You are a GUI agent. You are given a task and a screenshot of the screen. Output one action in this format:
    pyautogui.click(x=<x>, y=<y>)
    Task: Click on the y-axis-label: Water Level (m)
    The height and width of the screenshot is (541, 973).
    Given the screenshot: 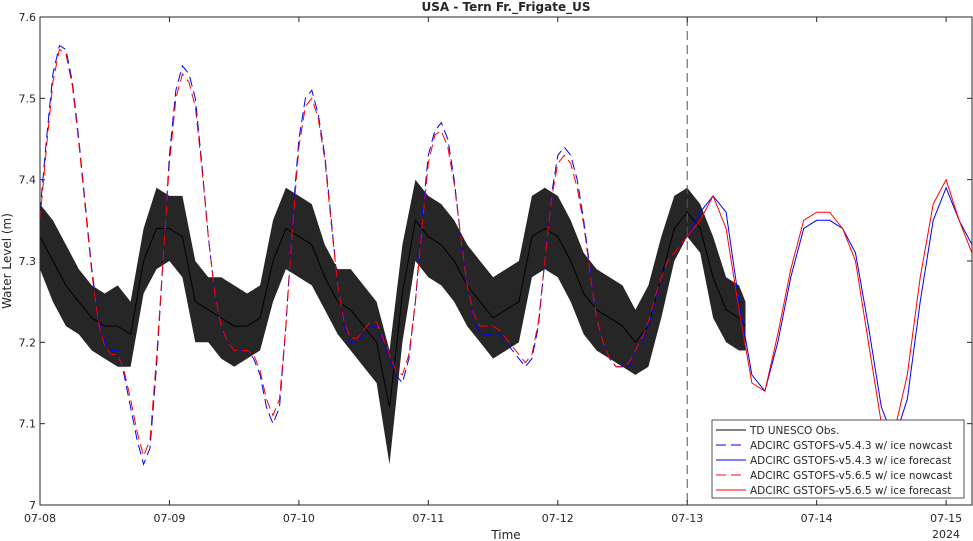 What is the action you would take?
    pyautogui.click(x=7, y=261)
    